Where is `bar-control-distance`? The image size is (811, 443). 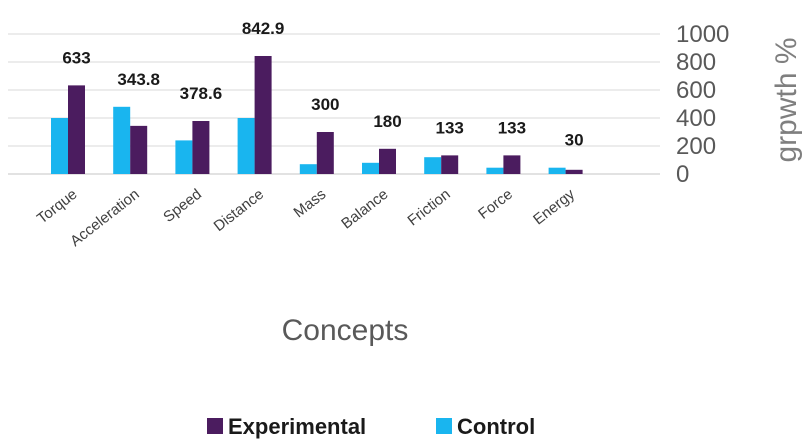
bar-control-distance is located at coordinates (246, 146).